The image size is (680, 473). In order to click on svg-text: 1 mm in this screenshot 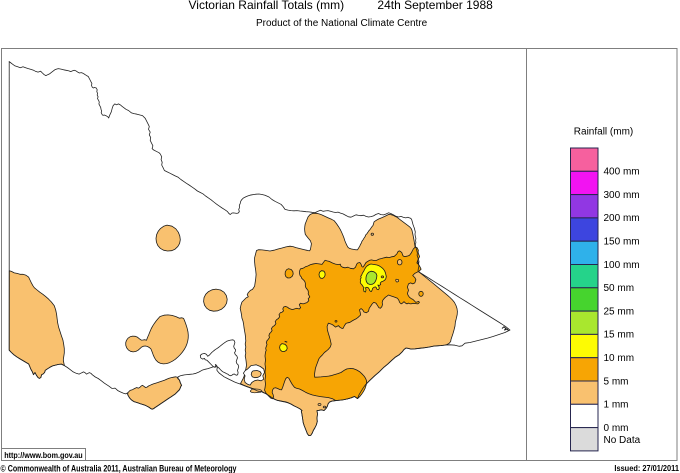, I will do `click(616, 405)`.